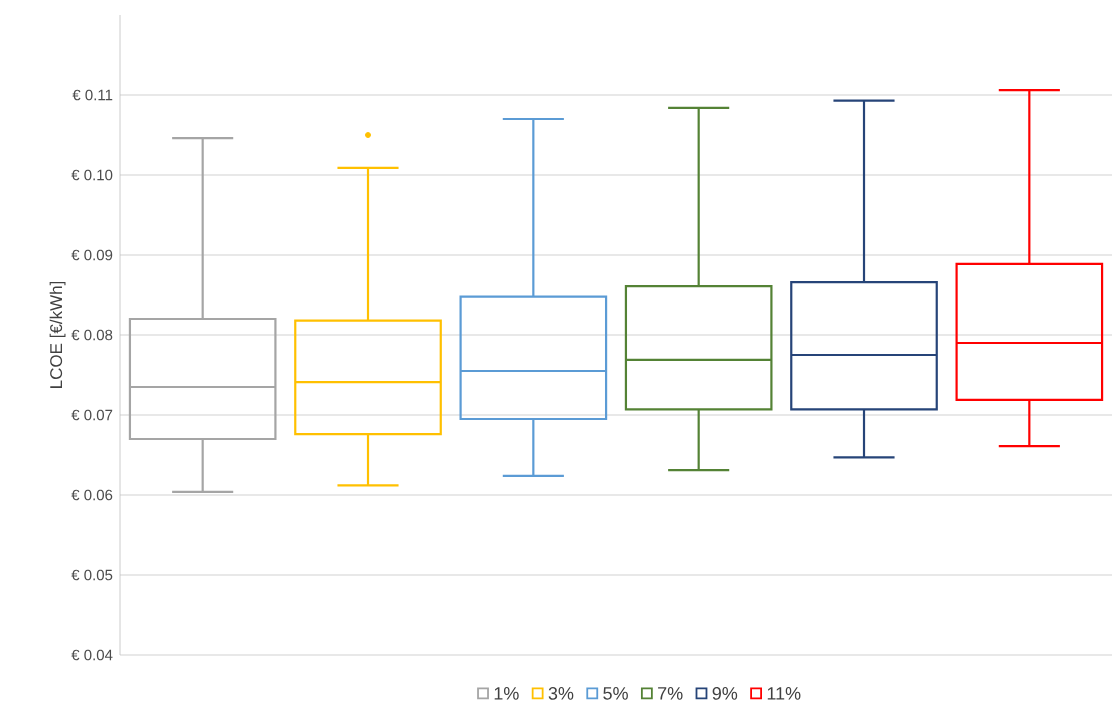  I want to click on legend-label: 9%, so click(725, 693).